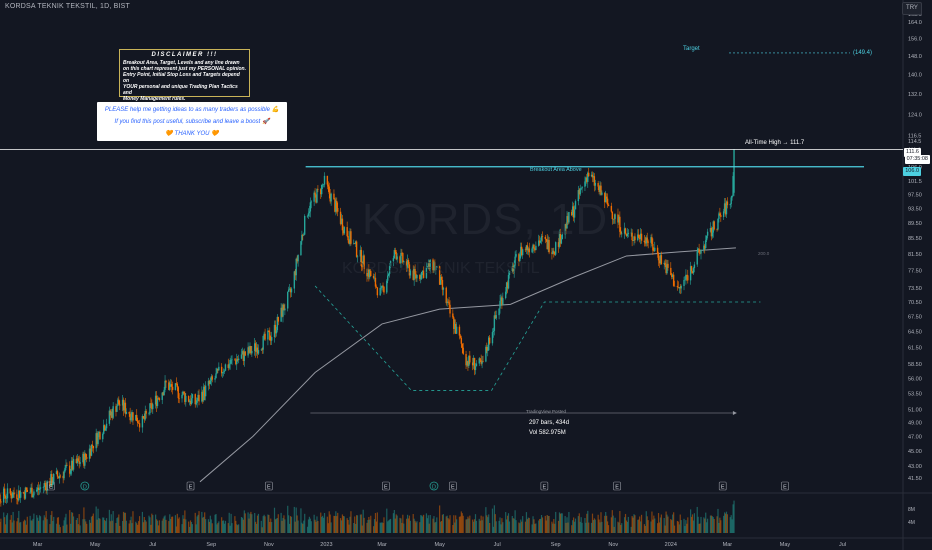  What do you see at coordinates (785, 545) in the screenshot?
I see `x-tick-label: May` at bounding box center [785, 545].